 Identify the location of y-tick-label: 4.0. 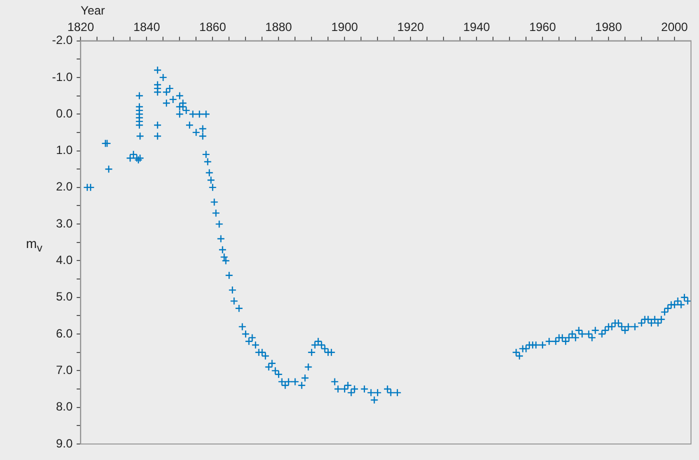
(64, 260).